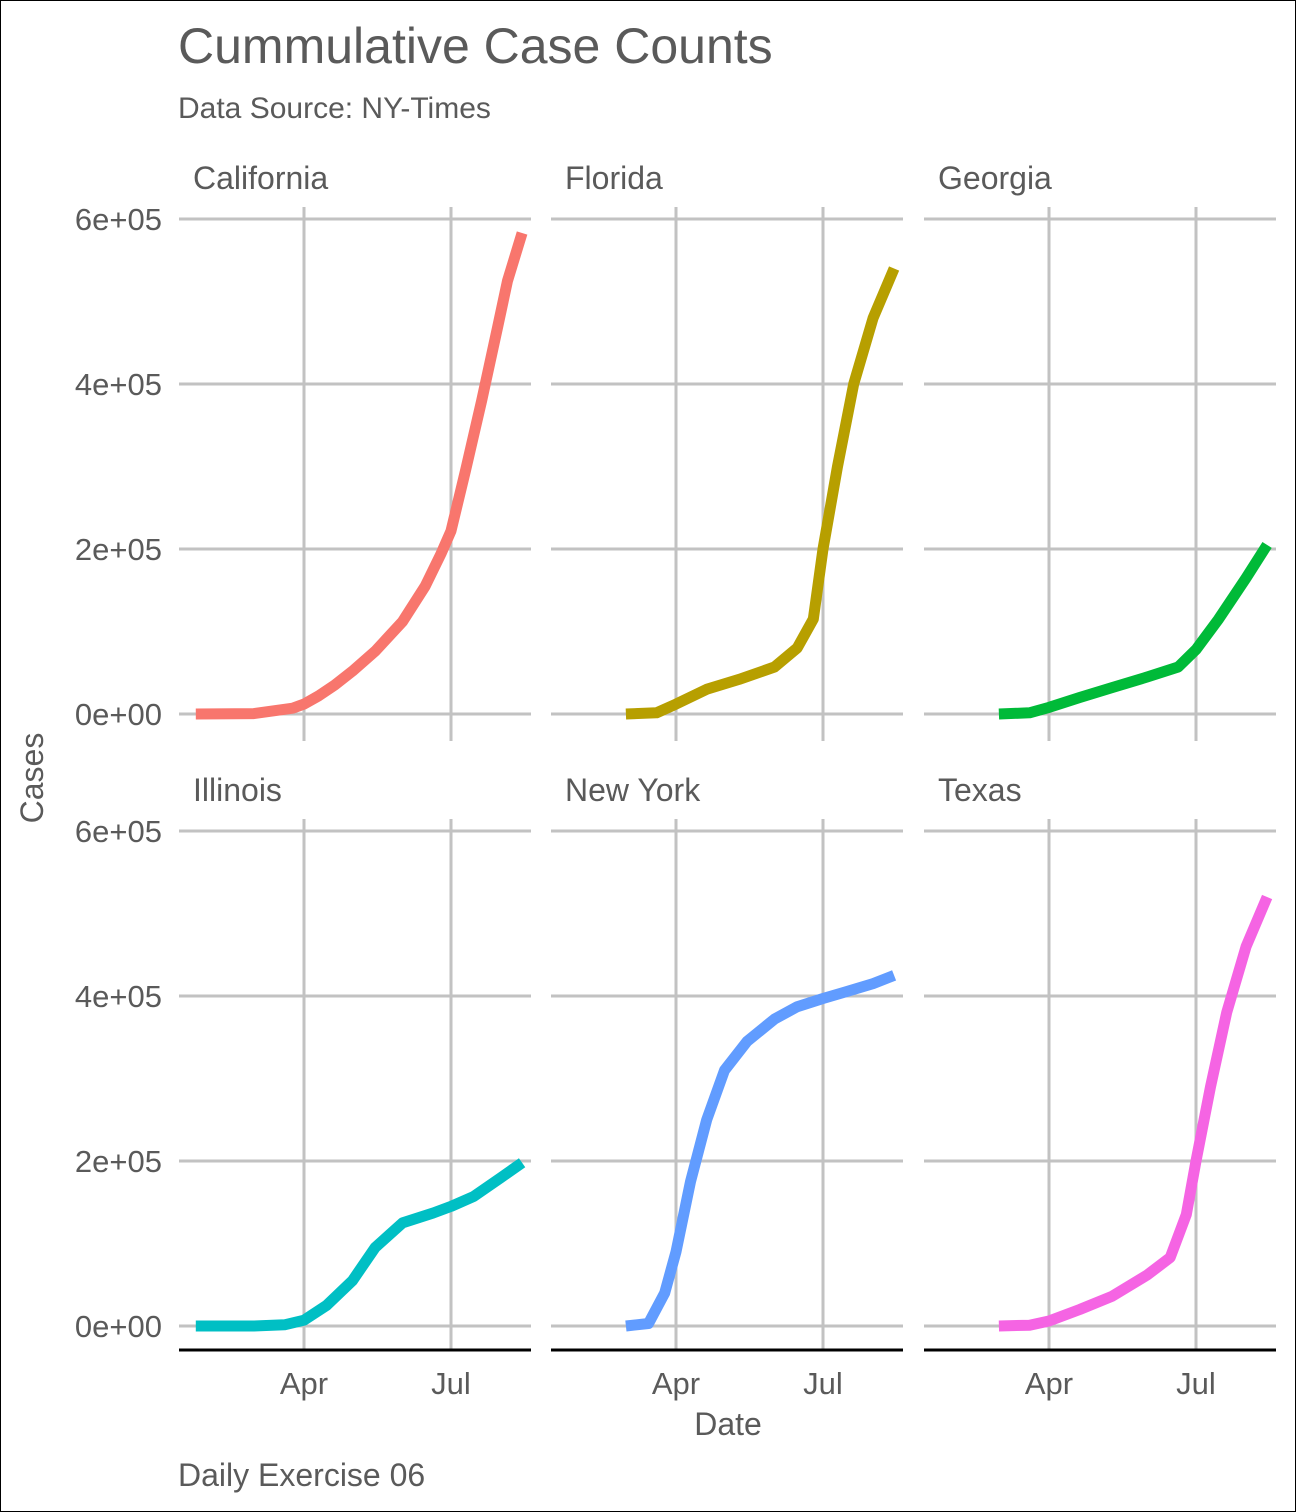  Describe the element at coordinates (303, 1086) in the screenshot. I see `facet-panel: Illinois 0e+00 2e+05 4e+05 6e+05 Apr Jul` at that location.